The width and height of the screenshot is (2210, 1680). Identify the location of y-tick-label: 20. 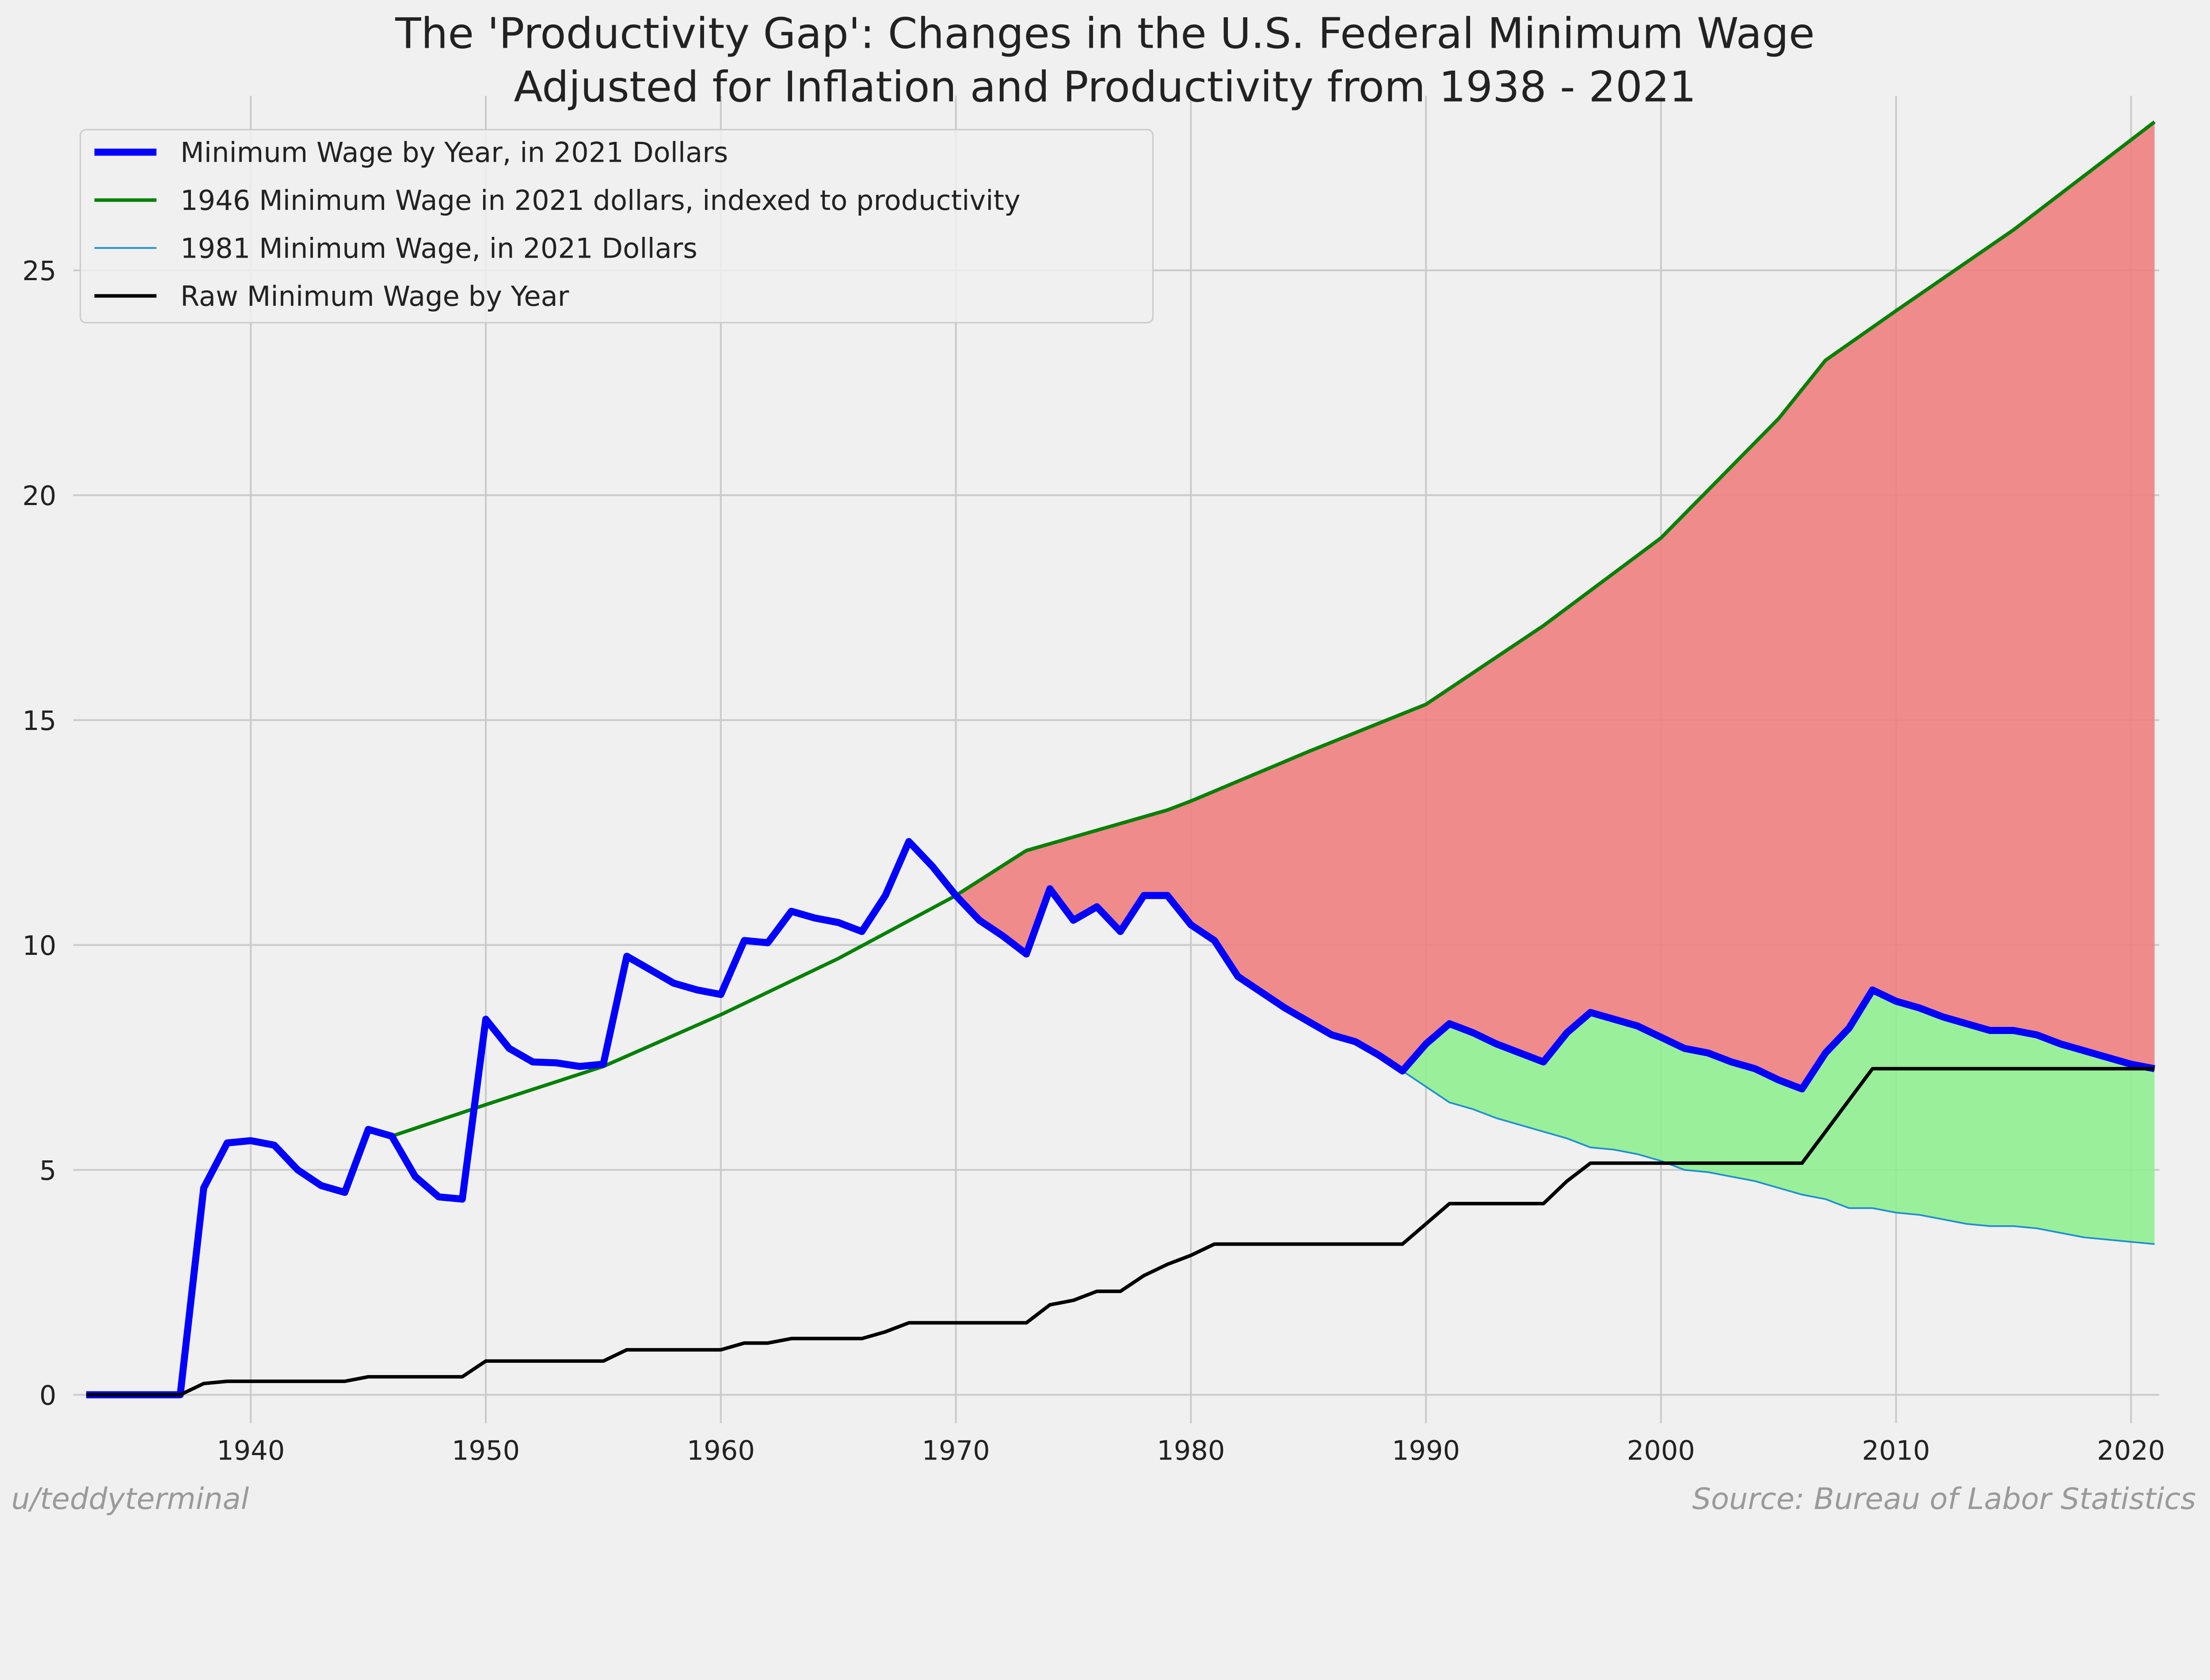
(39, 496).